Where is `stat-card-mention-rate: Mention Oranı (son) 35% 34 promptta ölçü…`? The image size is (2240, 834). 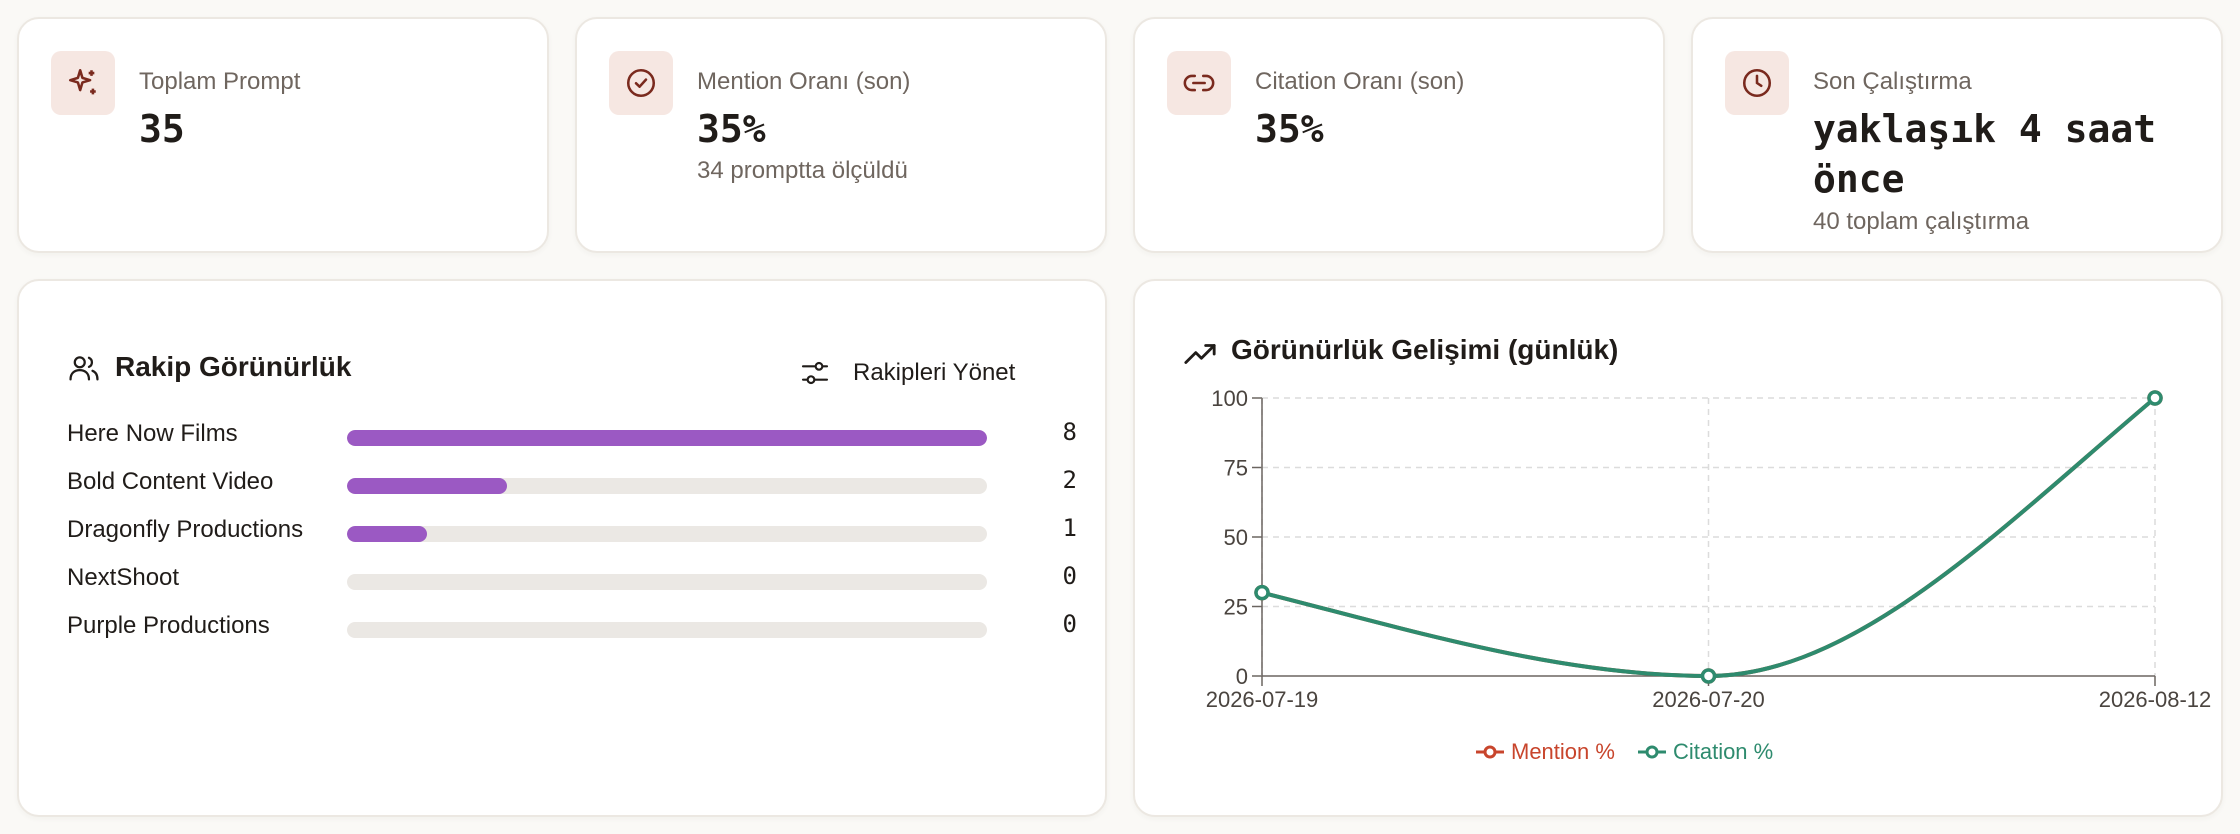 stat-card-mention-rate: Mention Oranı (son) 35% 34 promptta ölçü… is located at coordinates (841, 135).